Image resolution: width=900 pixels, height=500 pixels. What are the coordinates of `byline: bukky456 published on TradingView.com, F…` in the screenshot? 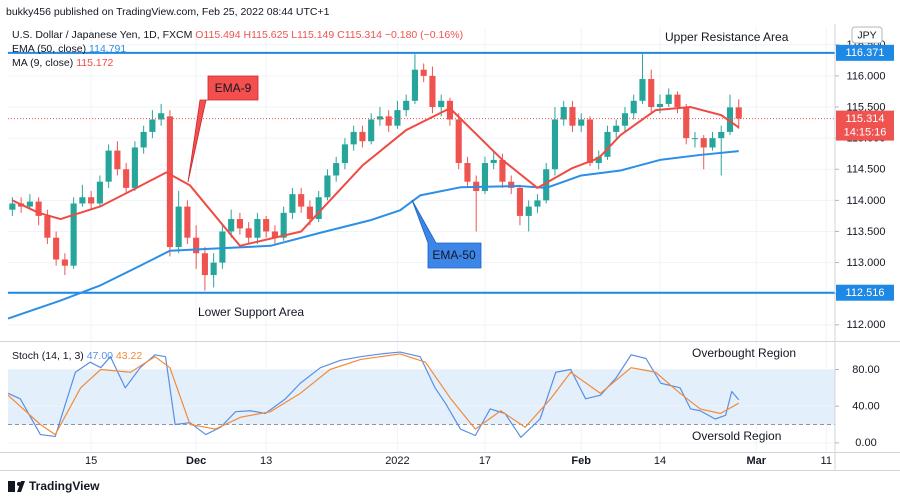 It's located at (168, 12).